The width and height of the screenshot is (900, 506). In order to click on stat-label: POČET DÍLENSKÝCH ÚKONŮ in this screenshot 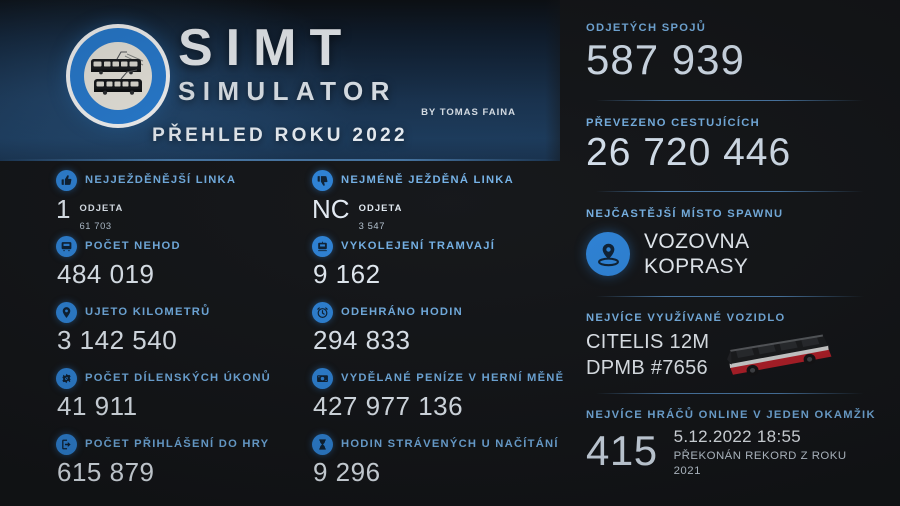, I will do `click(178, 378)`.